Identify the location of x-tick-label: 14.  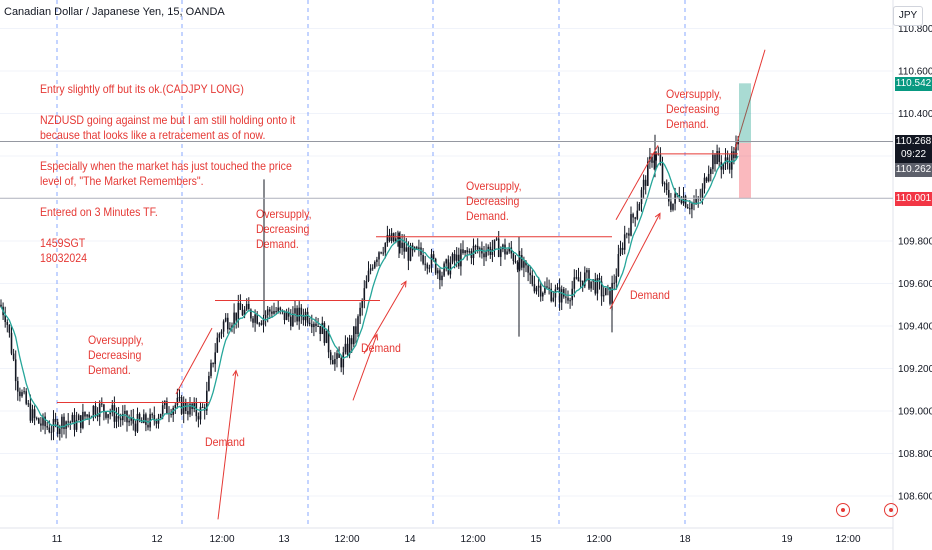
(410, 539).